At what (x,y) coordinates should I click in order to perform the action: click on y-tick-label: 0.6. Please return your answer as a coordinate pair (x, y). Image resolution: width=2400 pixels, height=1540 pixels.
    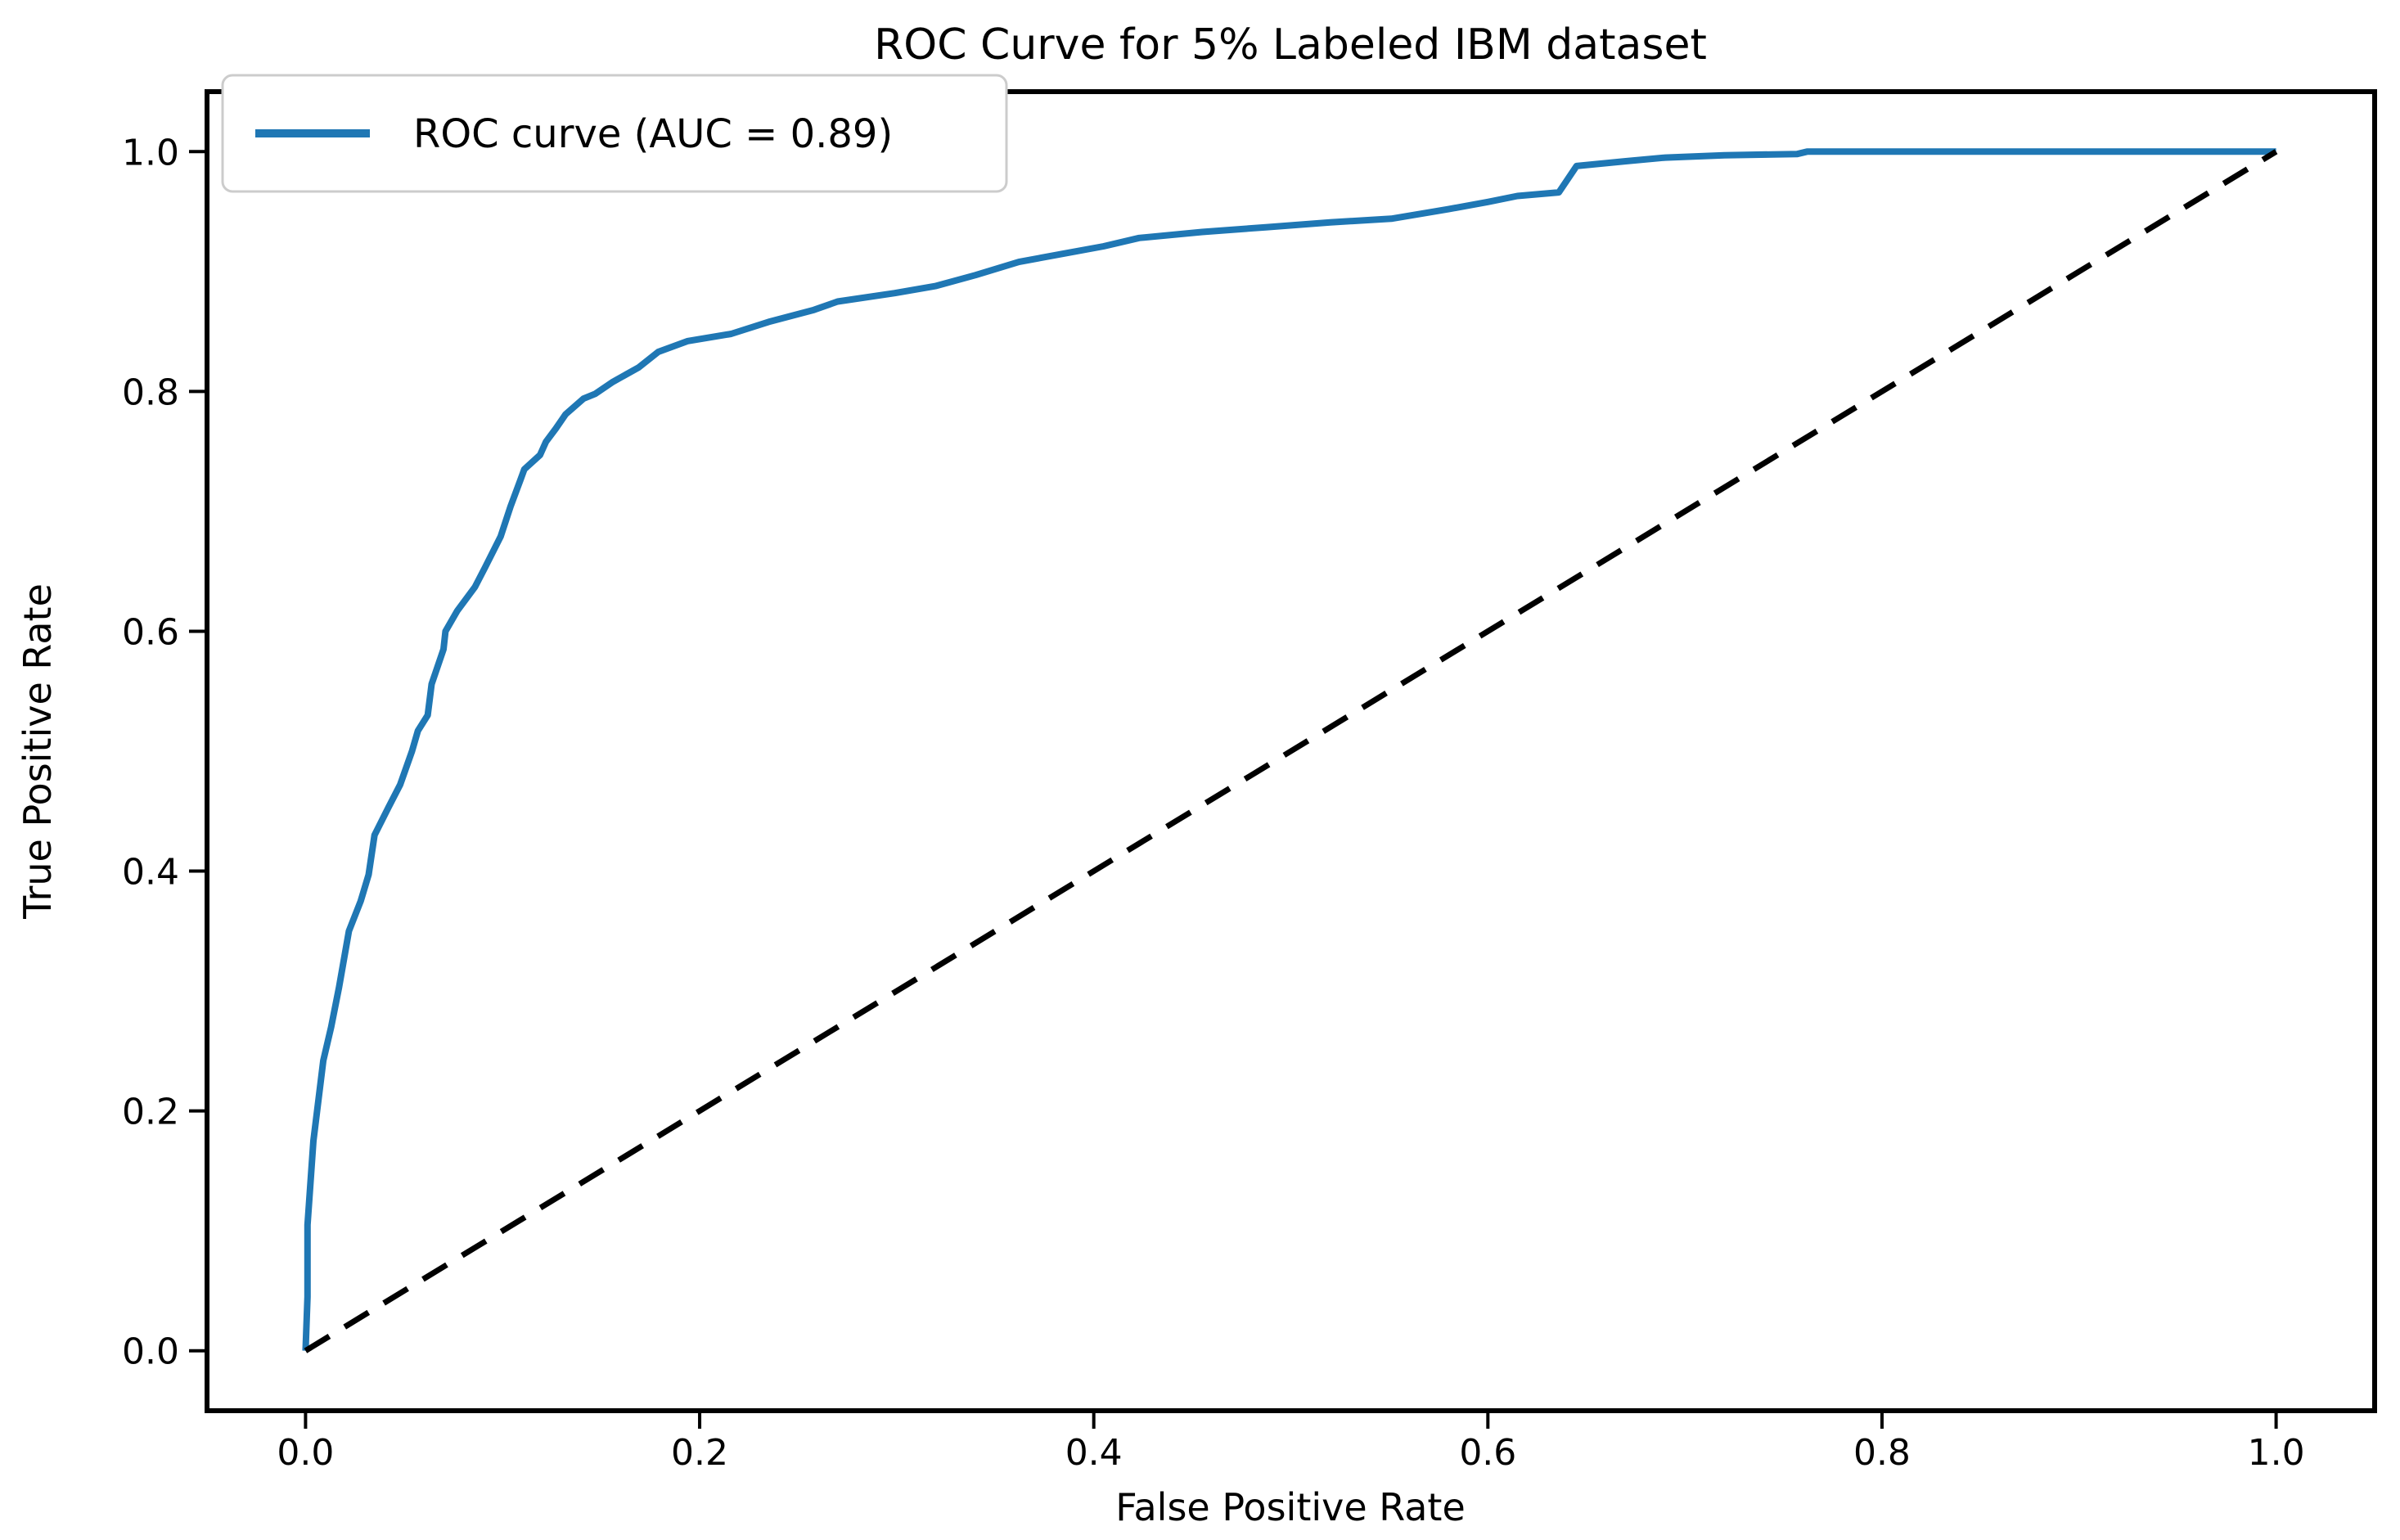
    Looking at the image, I should click on (150, 632).